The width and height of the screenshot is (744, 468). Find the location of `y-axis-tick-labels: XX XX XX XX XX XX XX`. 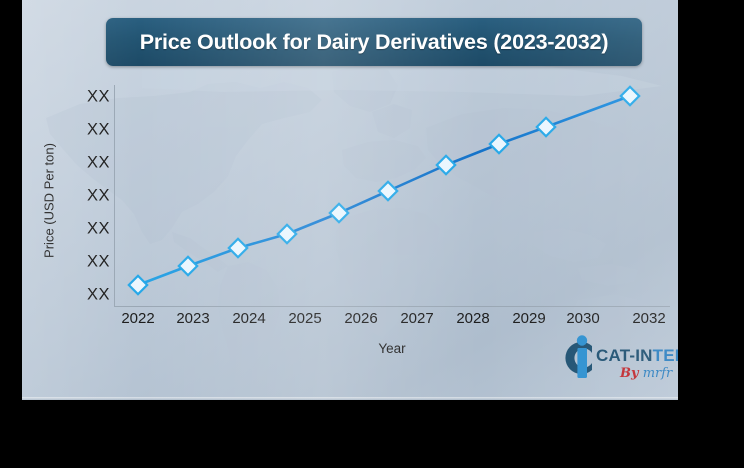

y-axis-tick-labels: XX XX XX XX XX XX XX is located at coordinates (90, 196).